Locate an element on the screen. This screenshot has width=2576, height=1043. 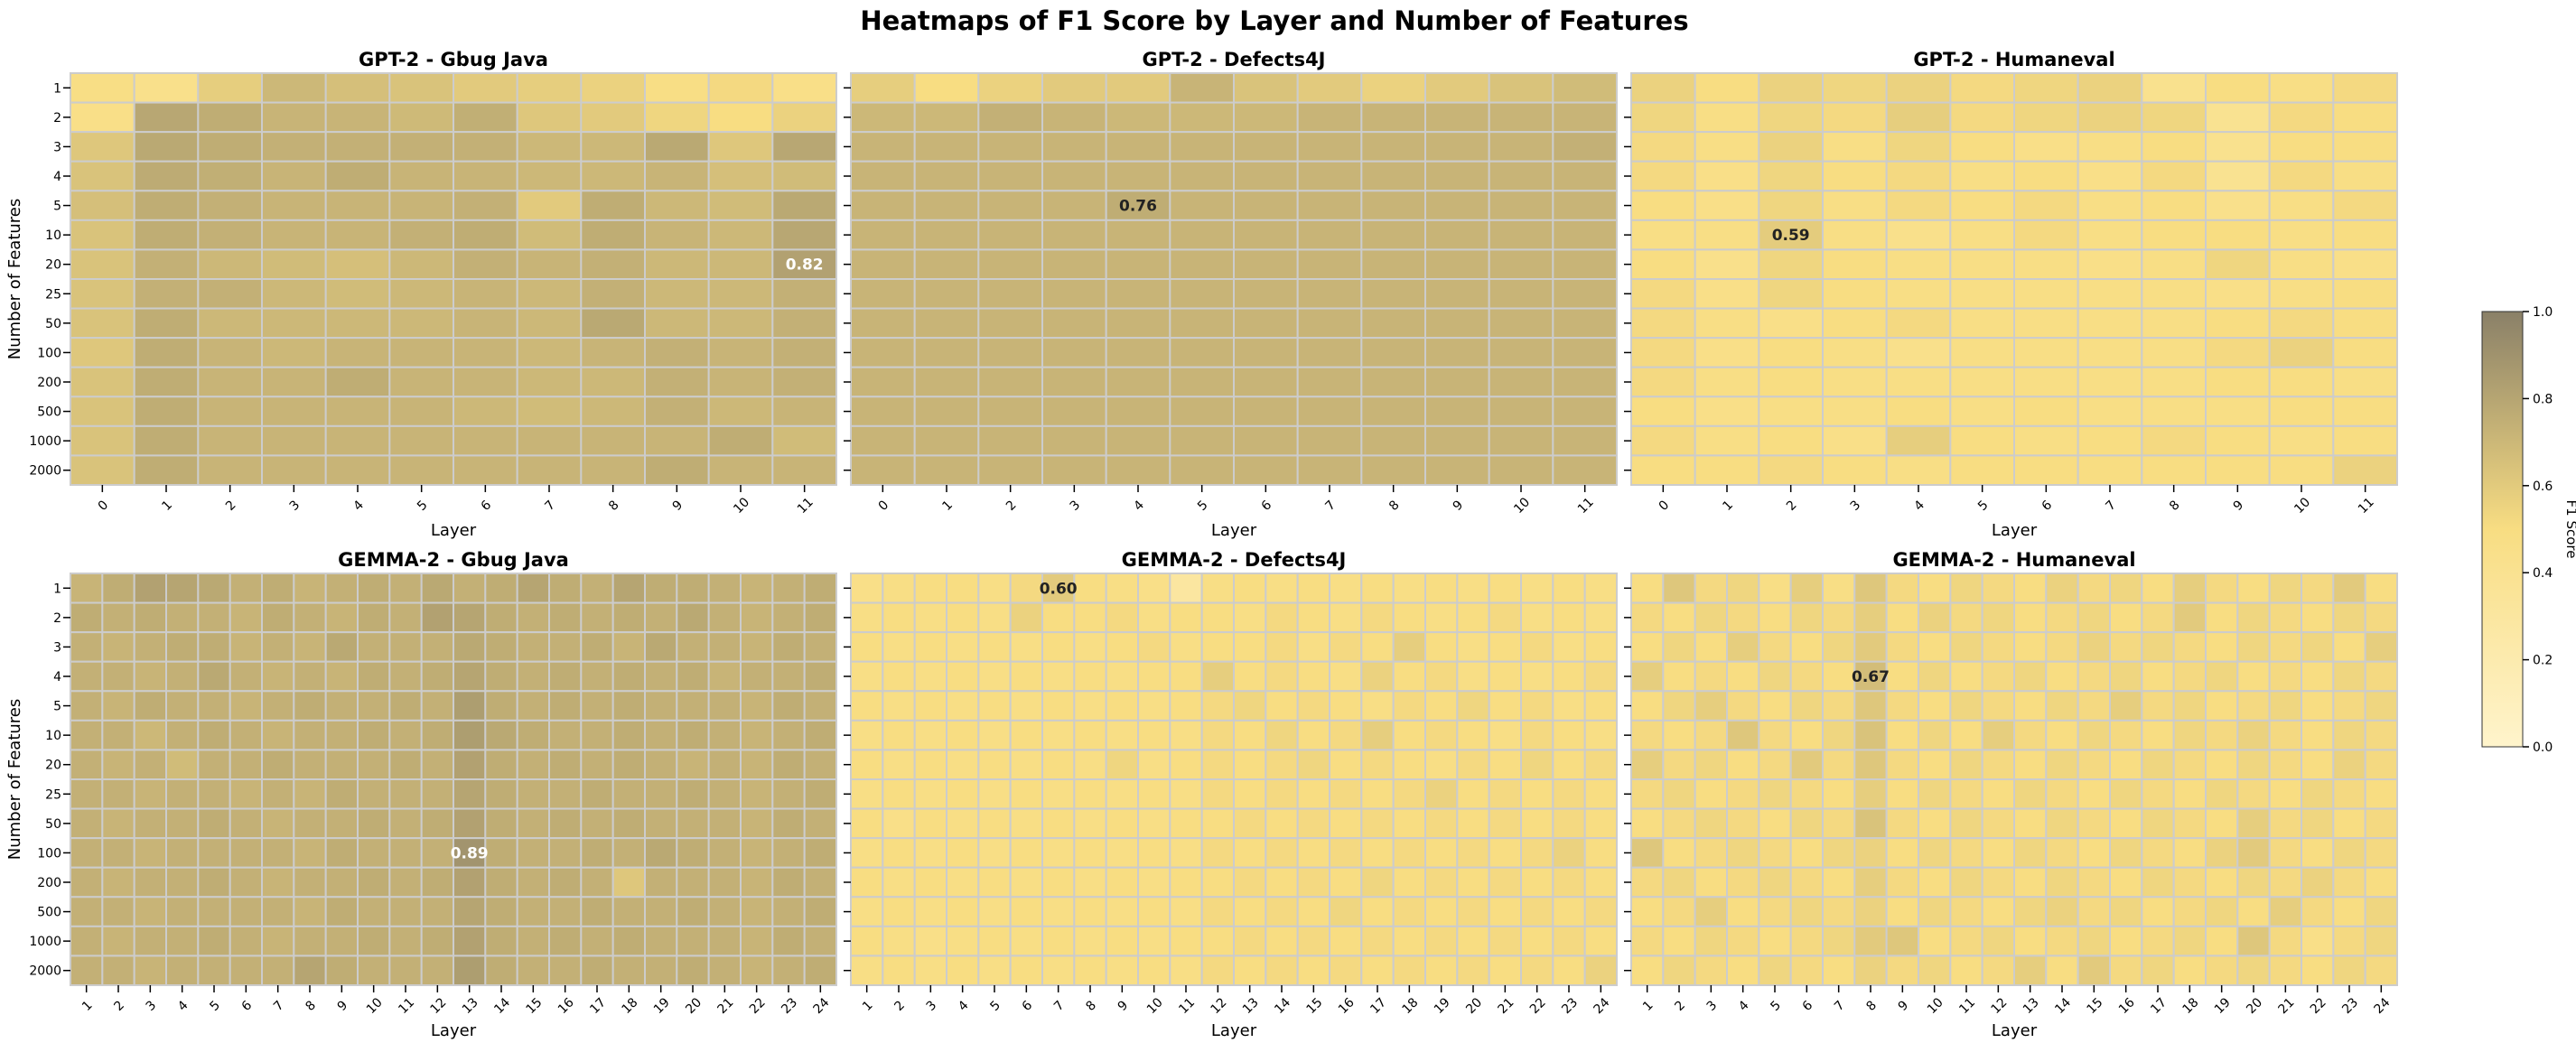
colorbar-ticks: 0.00.20.40.60.81.0 is located at coordinates (2538, 530).